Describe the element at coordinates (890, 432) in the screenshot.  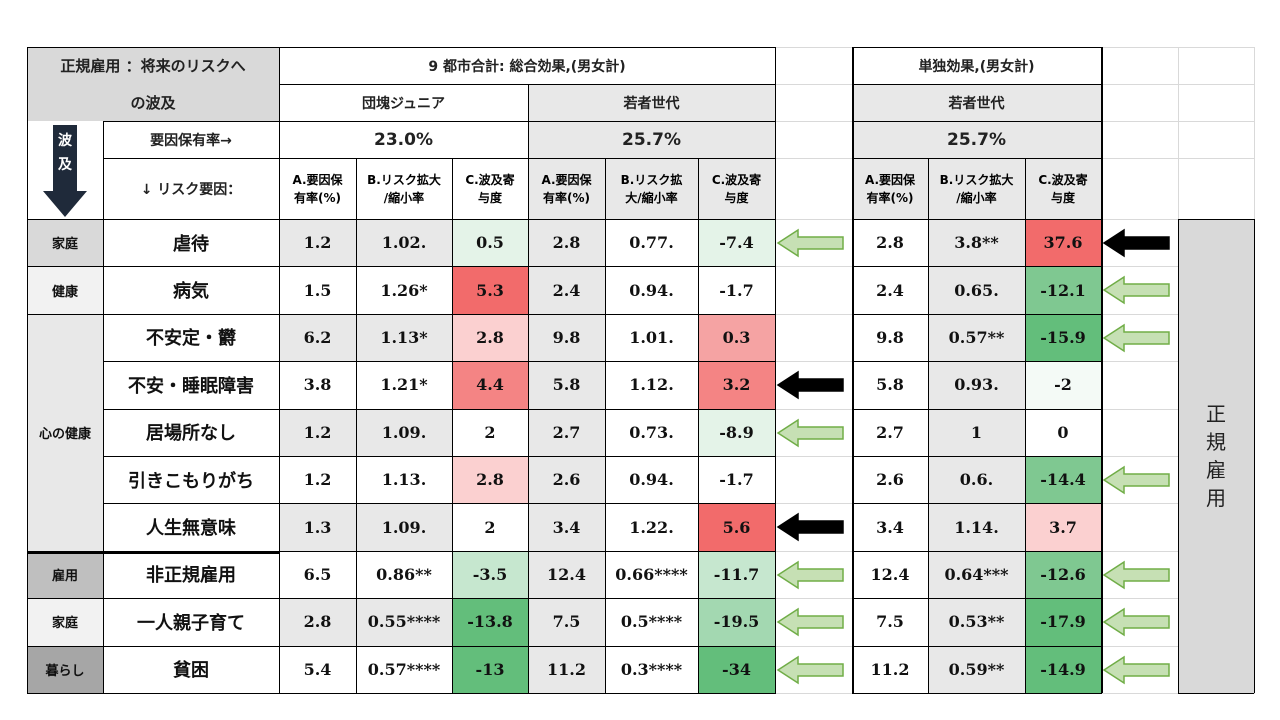
I see `value-cell: 2.7` at that location.